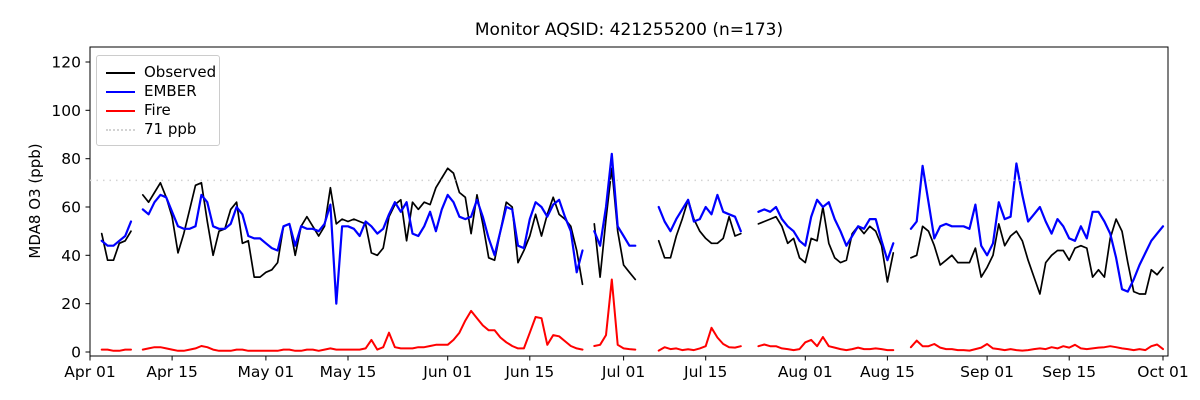 Image resolution: width=1200 pixels, height=400 pixels. What do you see at coordinates (170, 129) in the screenshot?
I see `legend-label-threshold: 71 ppb` at bounding box center [170, 129].